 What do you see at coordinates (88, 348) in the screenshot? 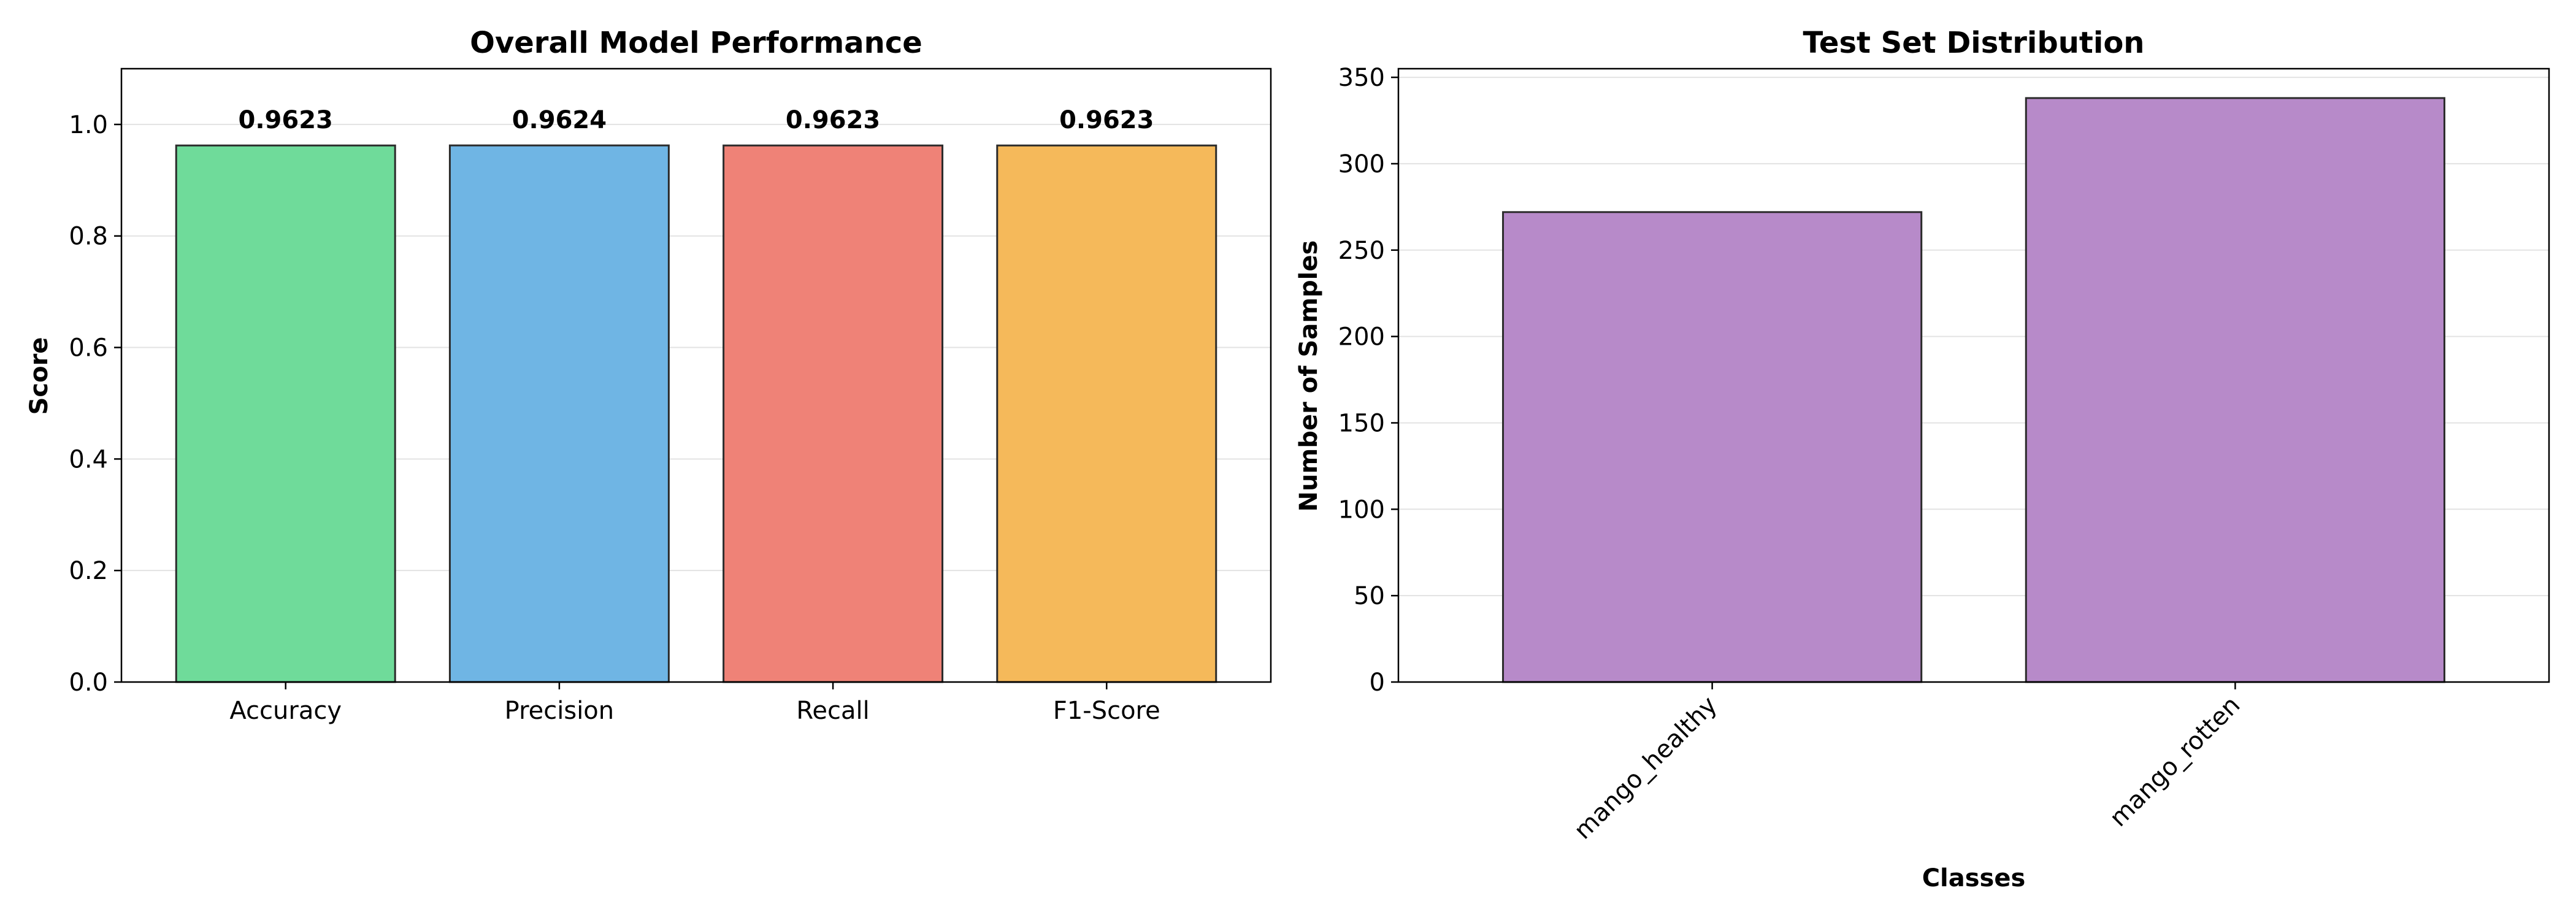
I see `performance-y-tick-label: 0.6` at bounding box center [88, 348].